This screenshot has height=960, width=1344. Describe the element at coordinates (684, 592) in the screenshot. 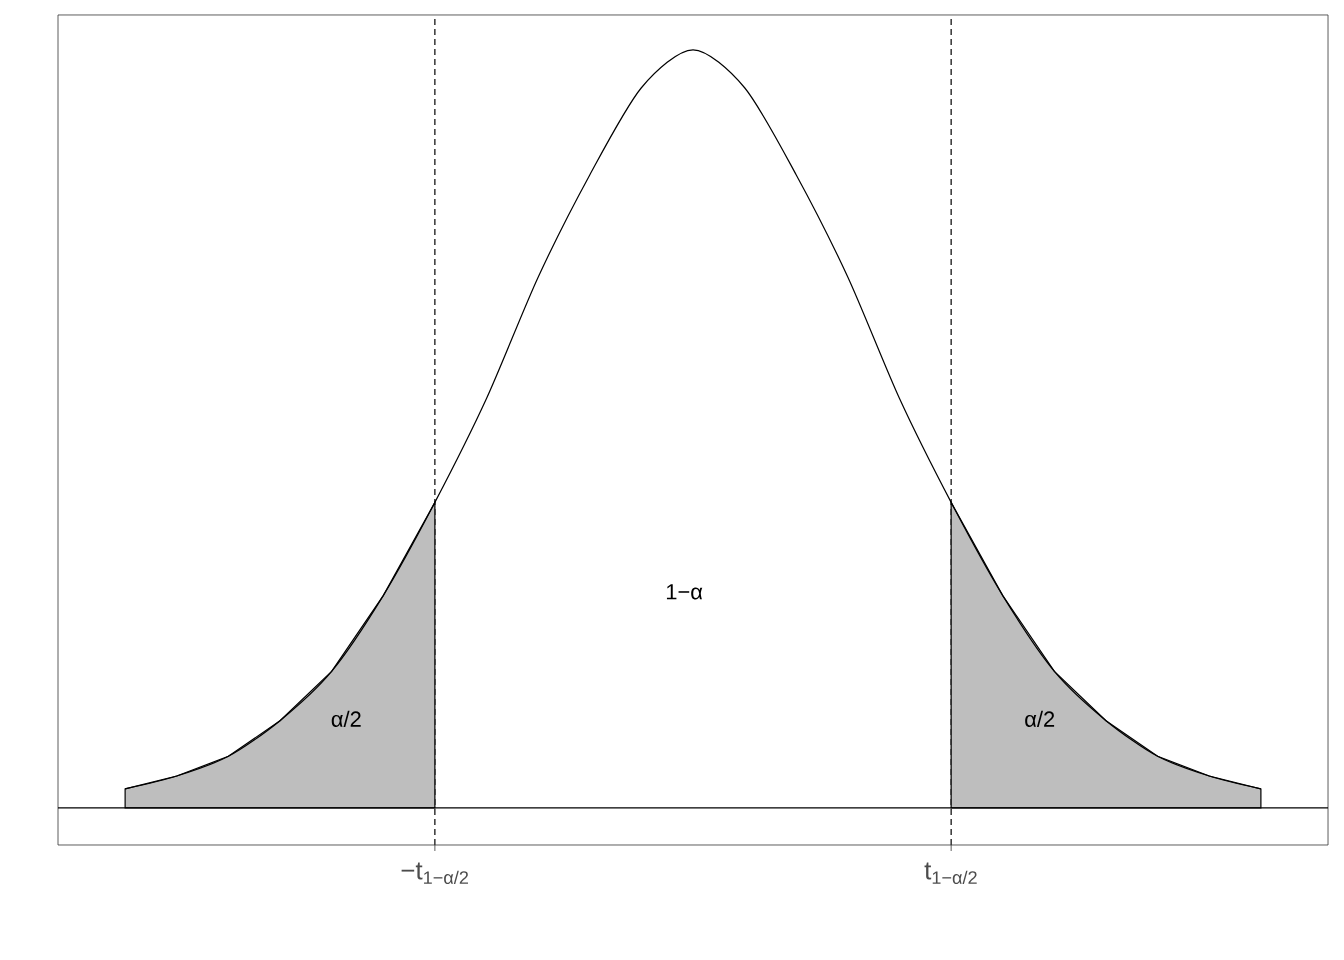

I see `annotation: 1−α` at that location.